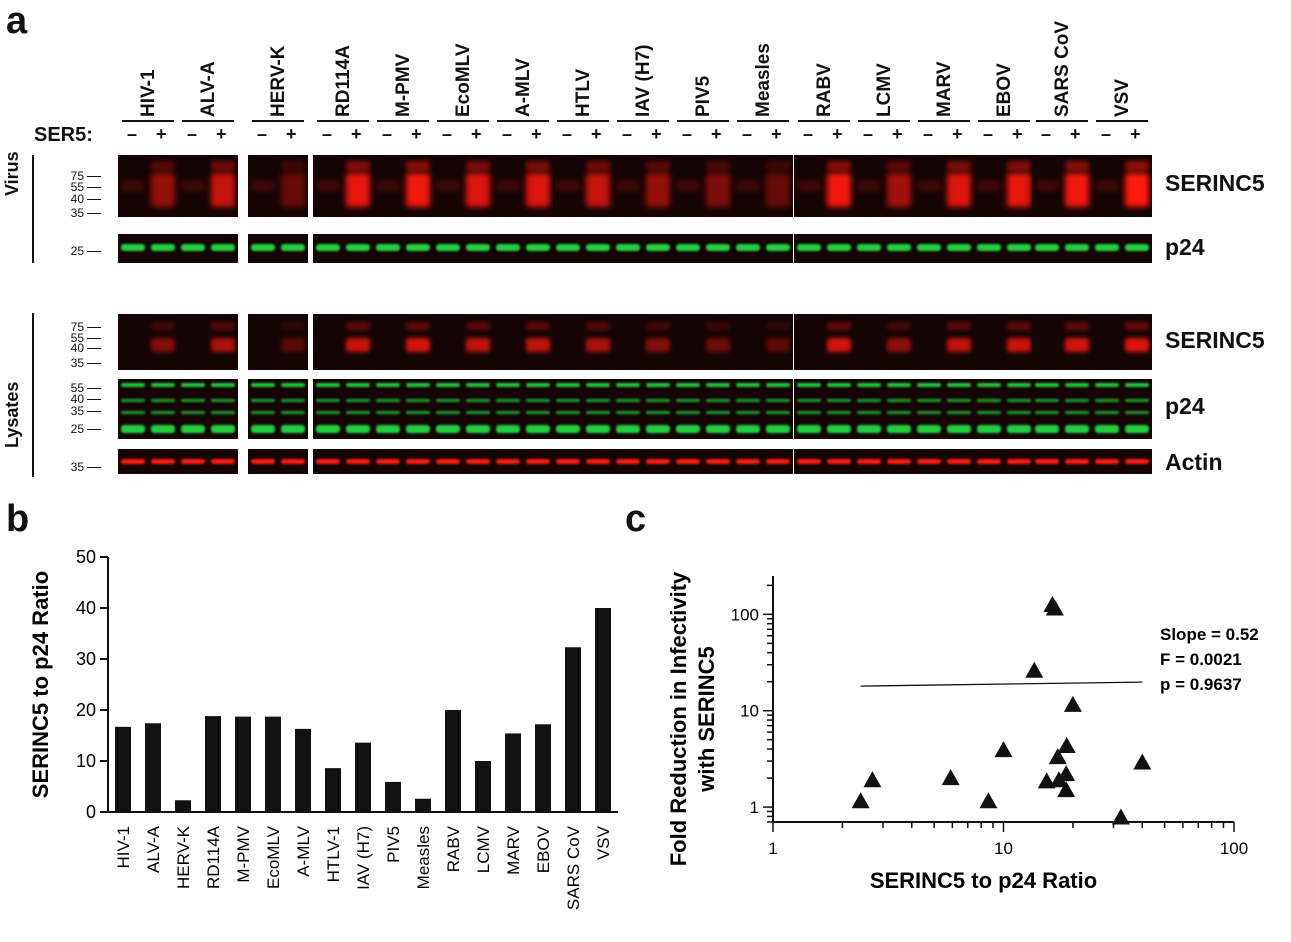  I want to click on mw-marker-label: 25, so click(77, 429).